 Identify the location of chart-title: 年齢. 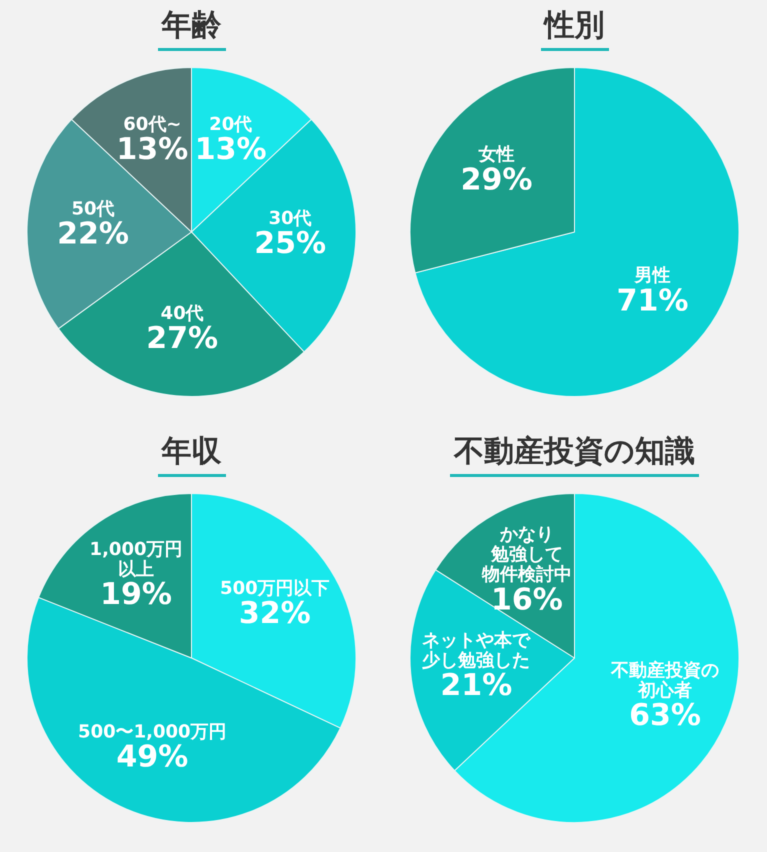
(192, 29).